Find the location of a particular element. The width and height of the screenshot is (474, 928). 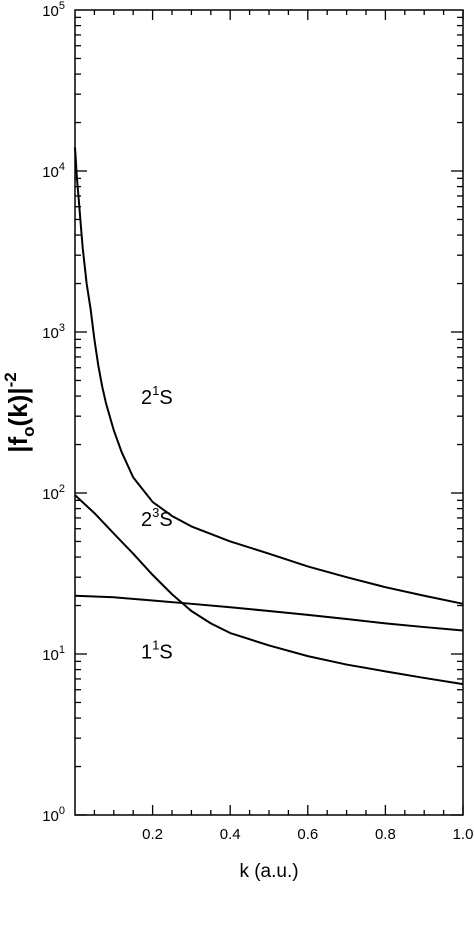

series-label-0: 21S is located at coordinates (157, 396).